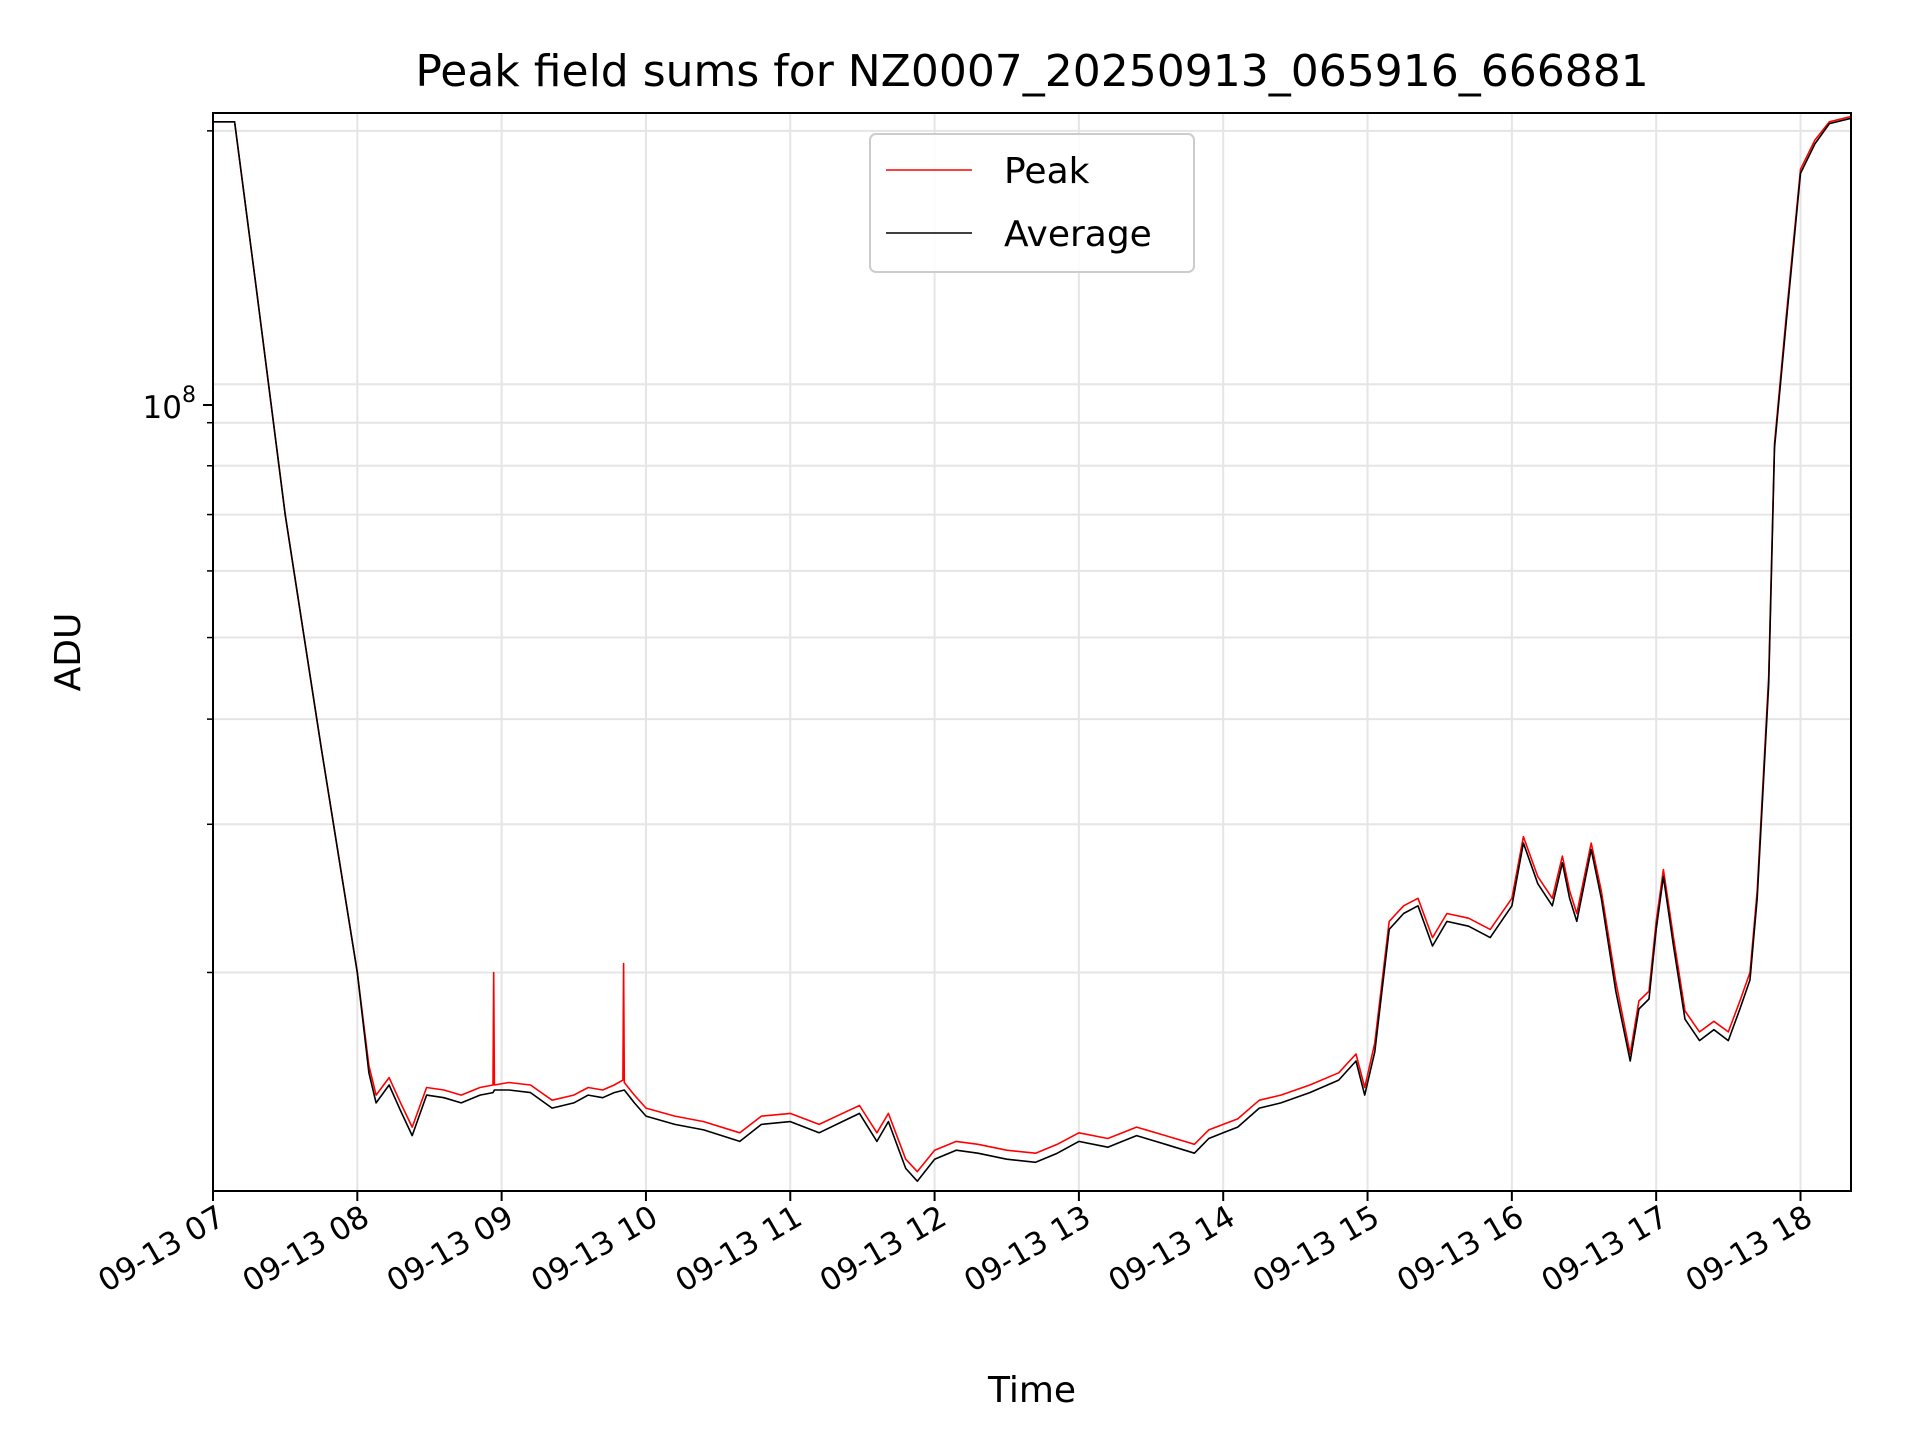  I want to click on legend-label-peak: Peak, so click(1047, 171).